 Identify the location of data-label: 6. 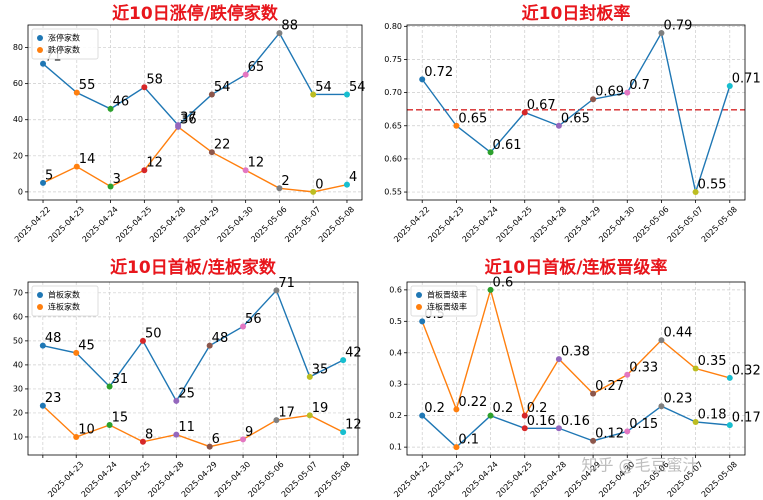
(216, 439).